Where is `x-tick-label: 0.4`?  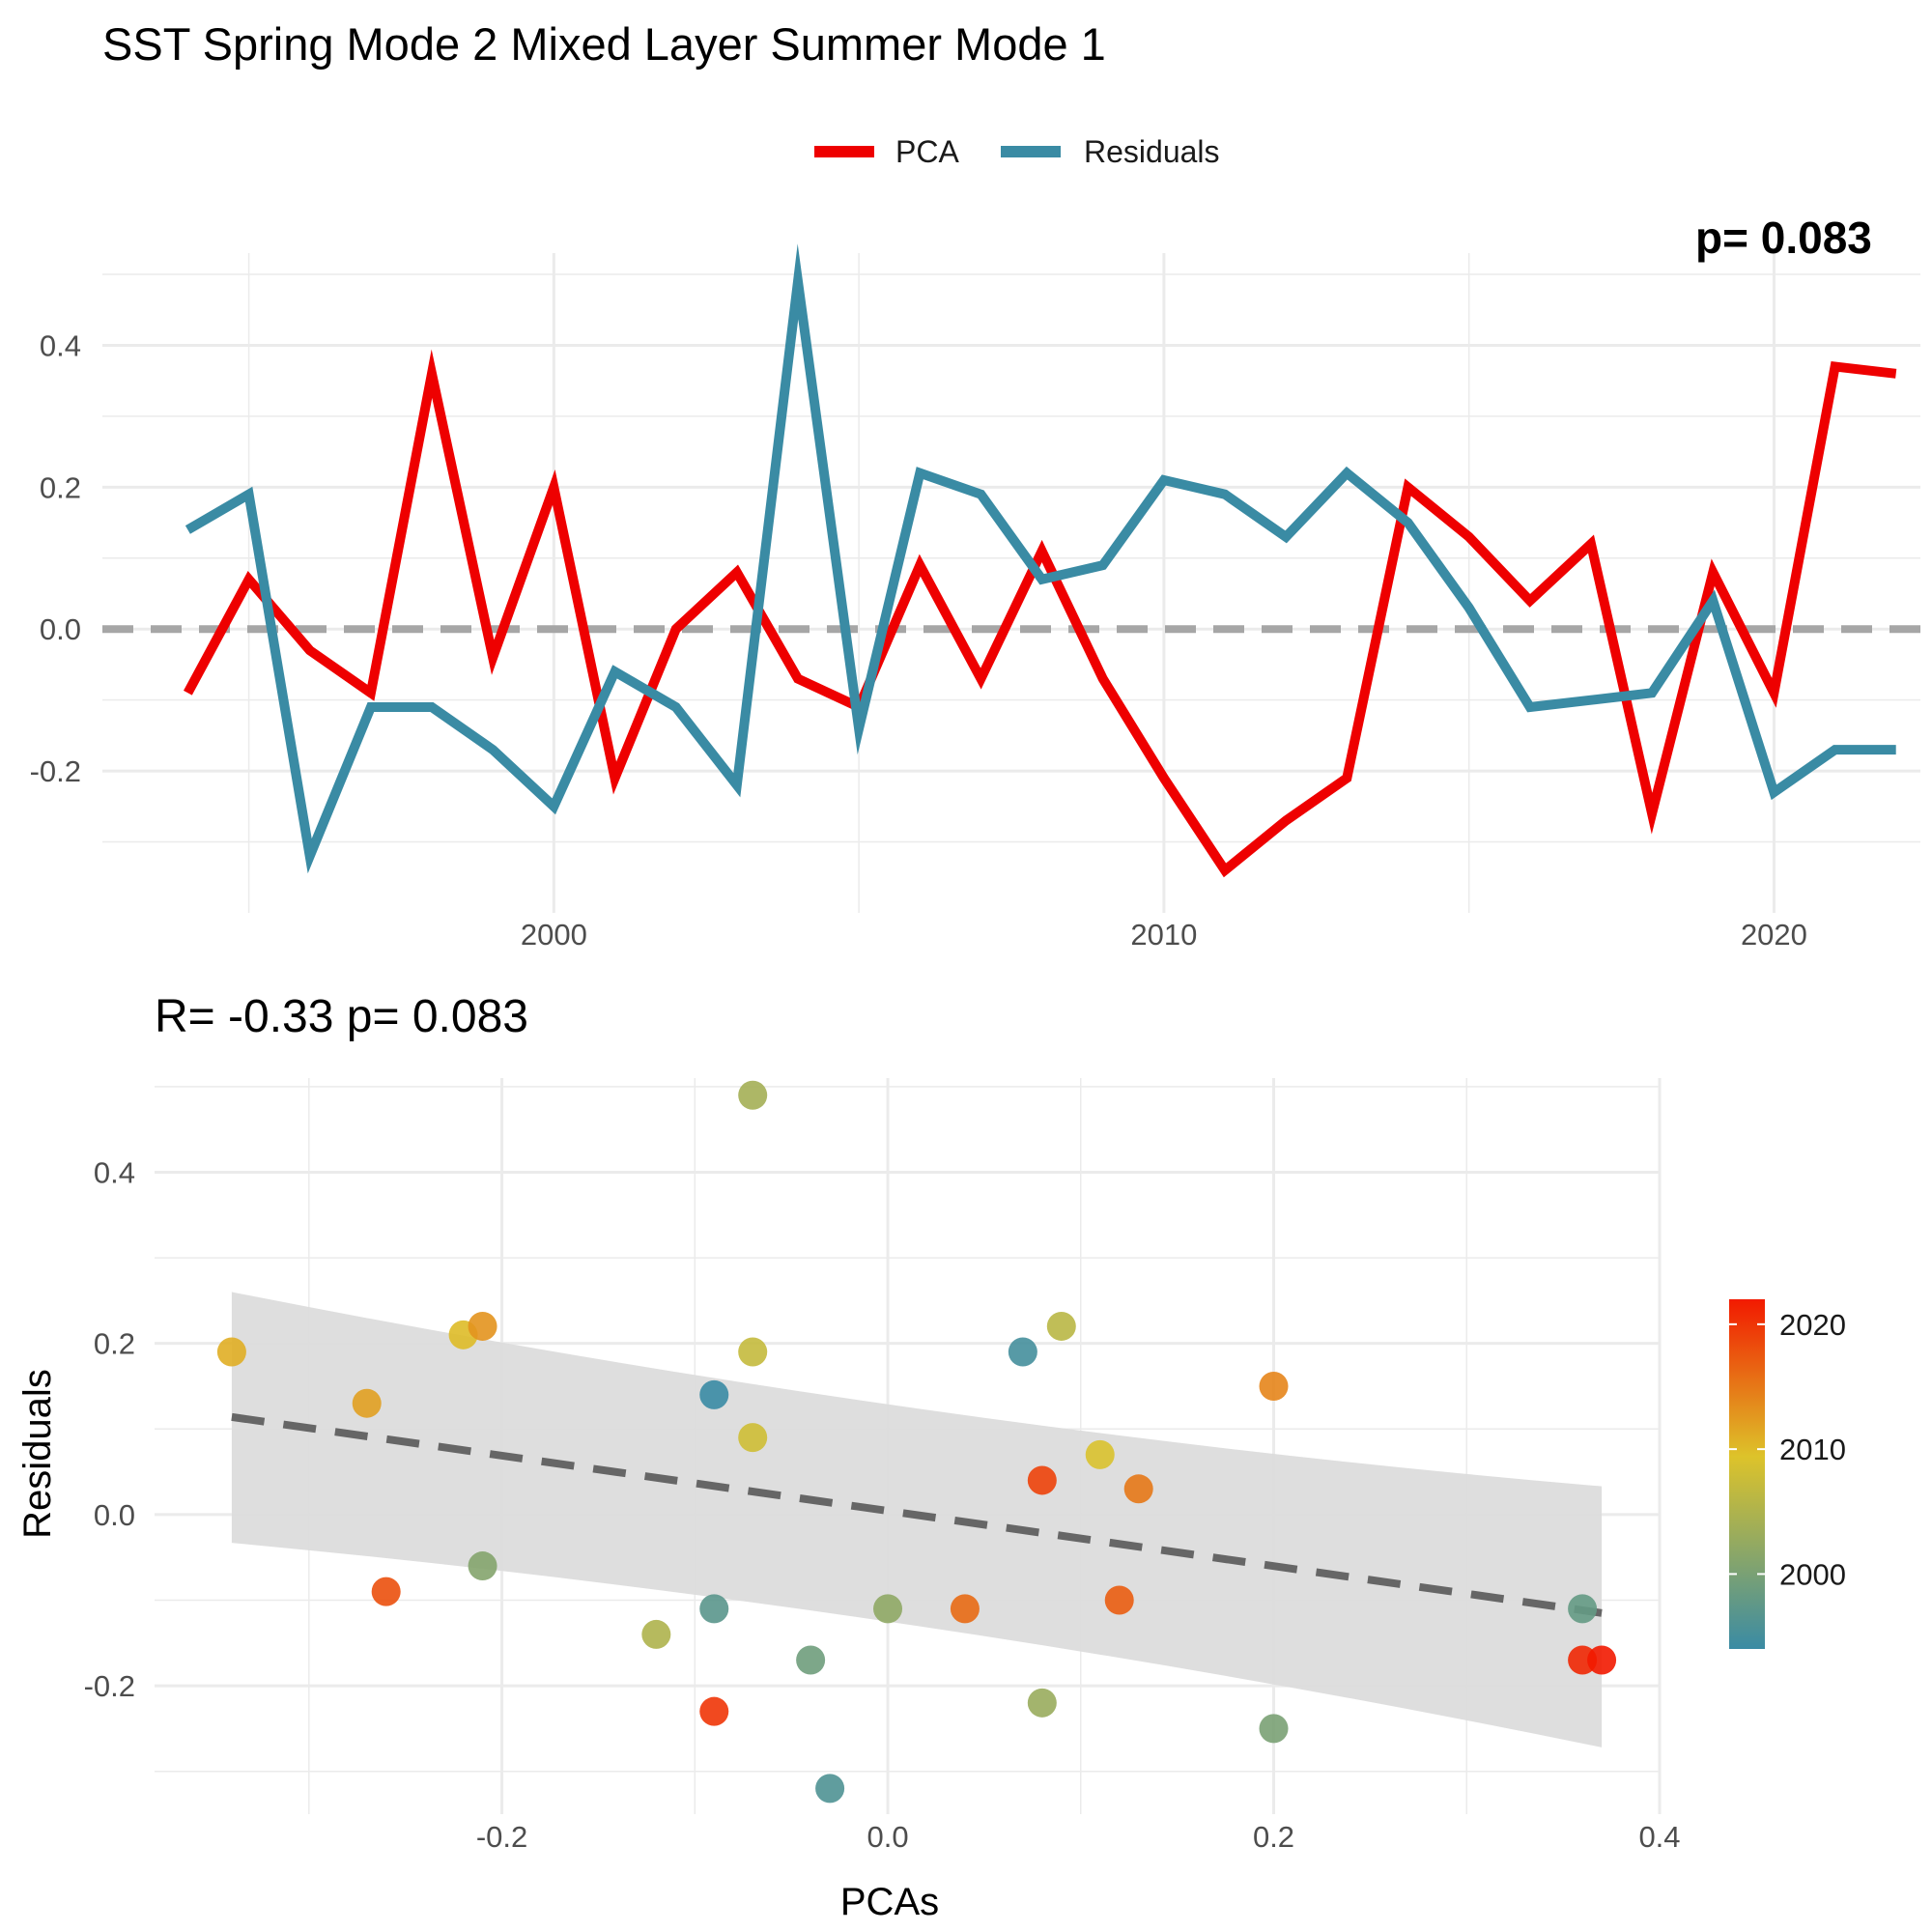
x-tick-label: 0.4 is located at coordinates (1659, 1837).